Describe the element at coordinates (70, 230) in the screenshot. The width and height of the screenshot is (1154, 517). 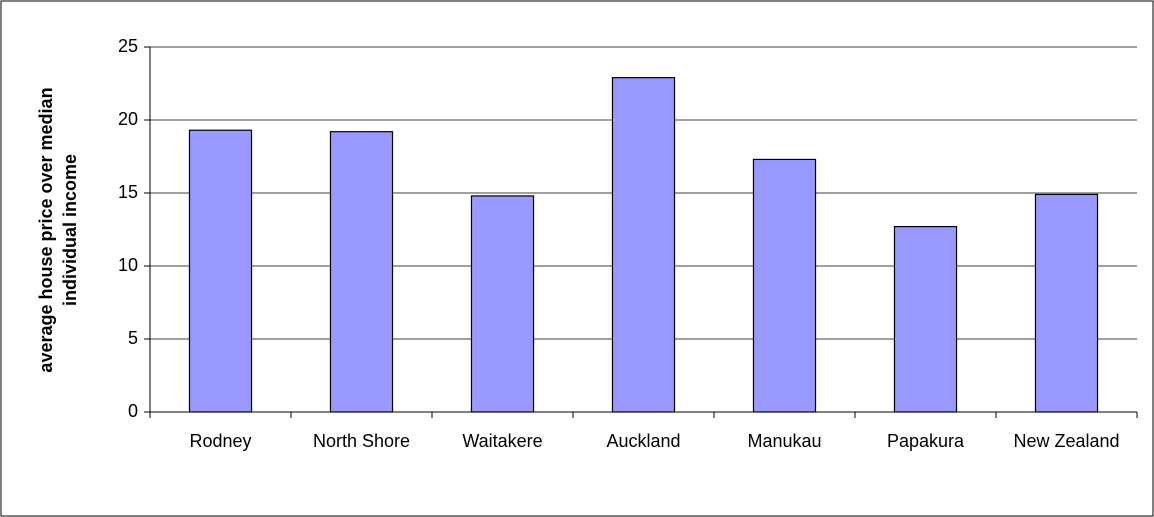
I see `y-axis-title: individual income` at that location.